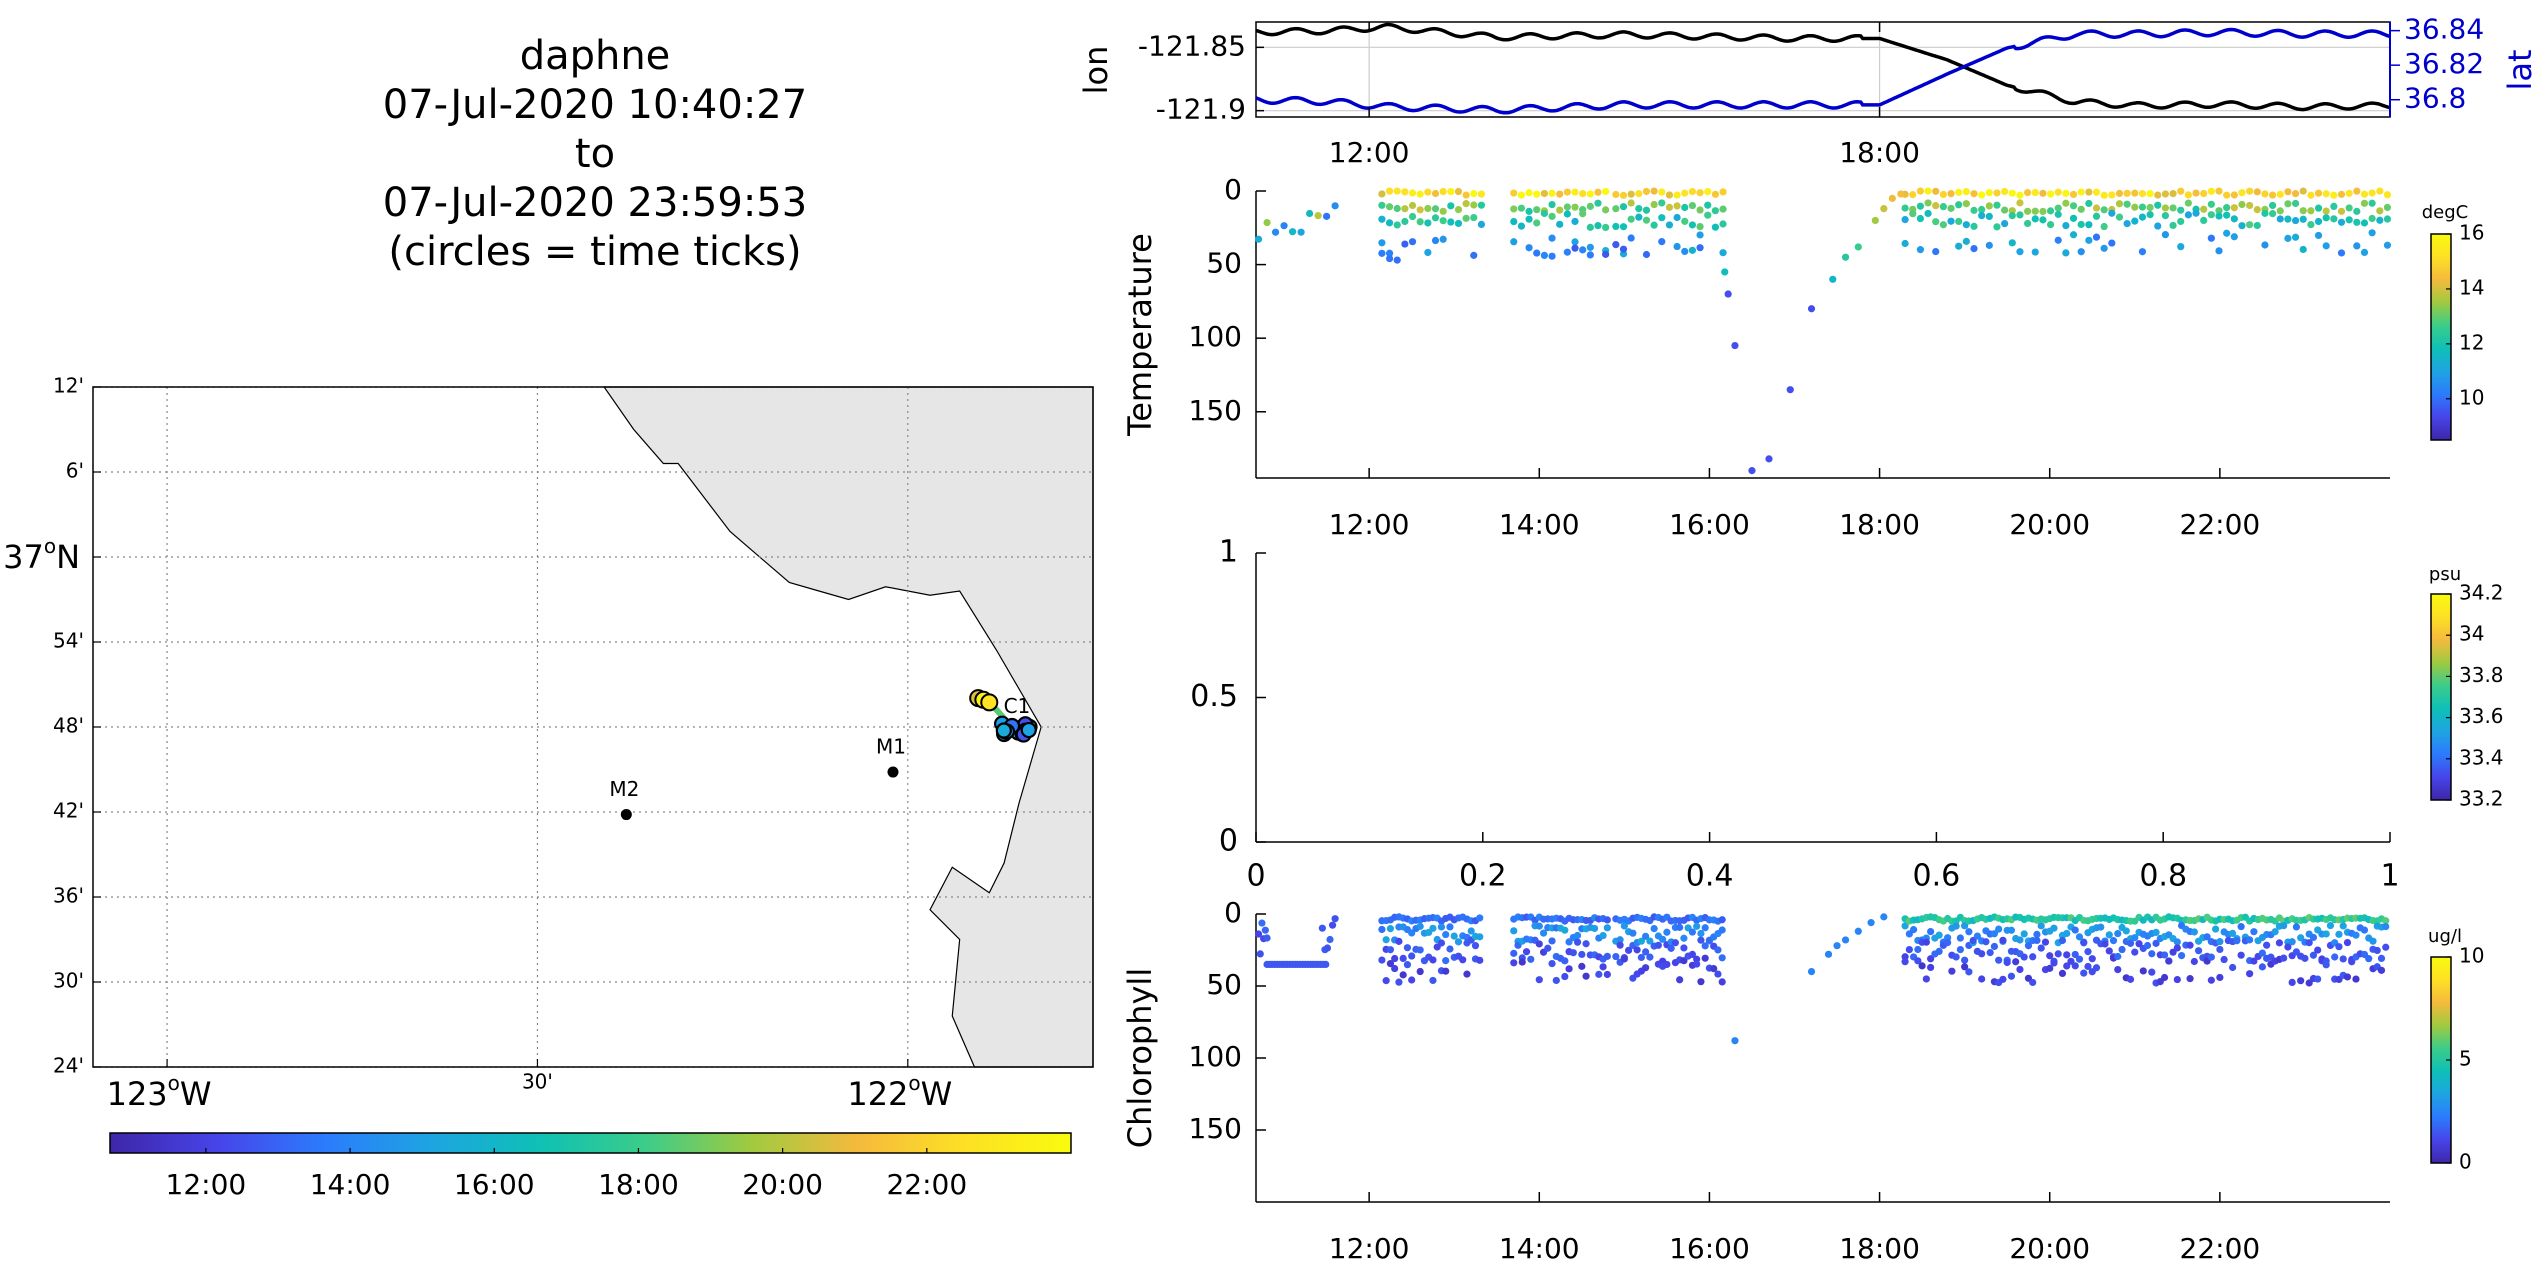 Image resolution: width=2545 pixels, height=1273 pixels. What do you see at coordinates (68, 896) in the screenshot?
I see `map-y-tick: 36'` at bounding box center [68, 896].